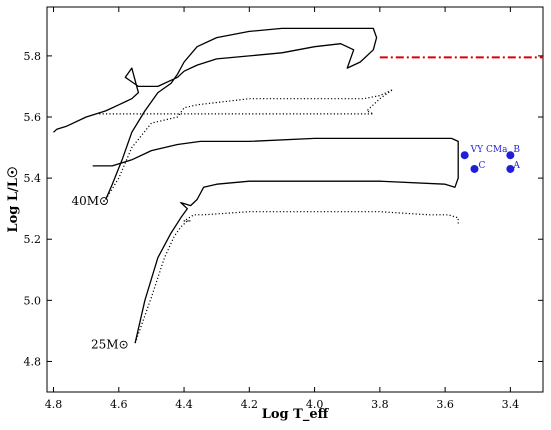  Describe the element at coordinates (85, 201) in the screenshot. I see `mass-annotation: 40M` at that location.